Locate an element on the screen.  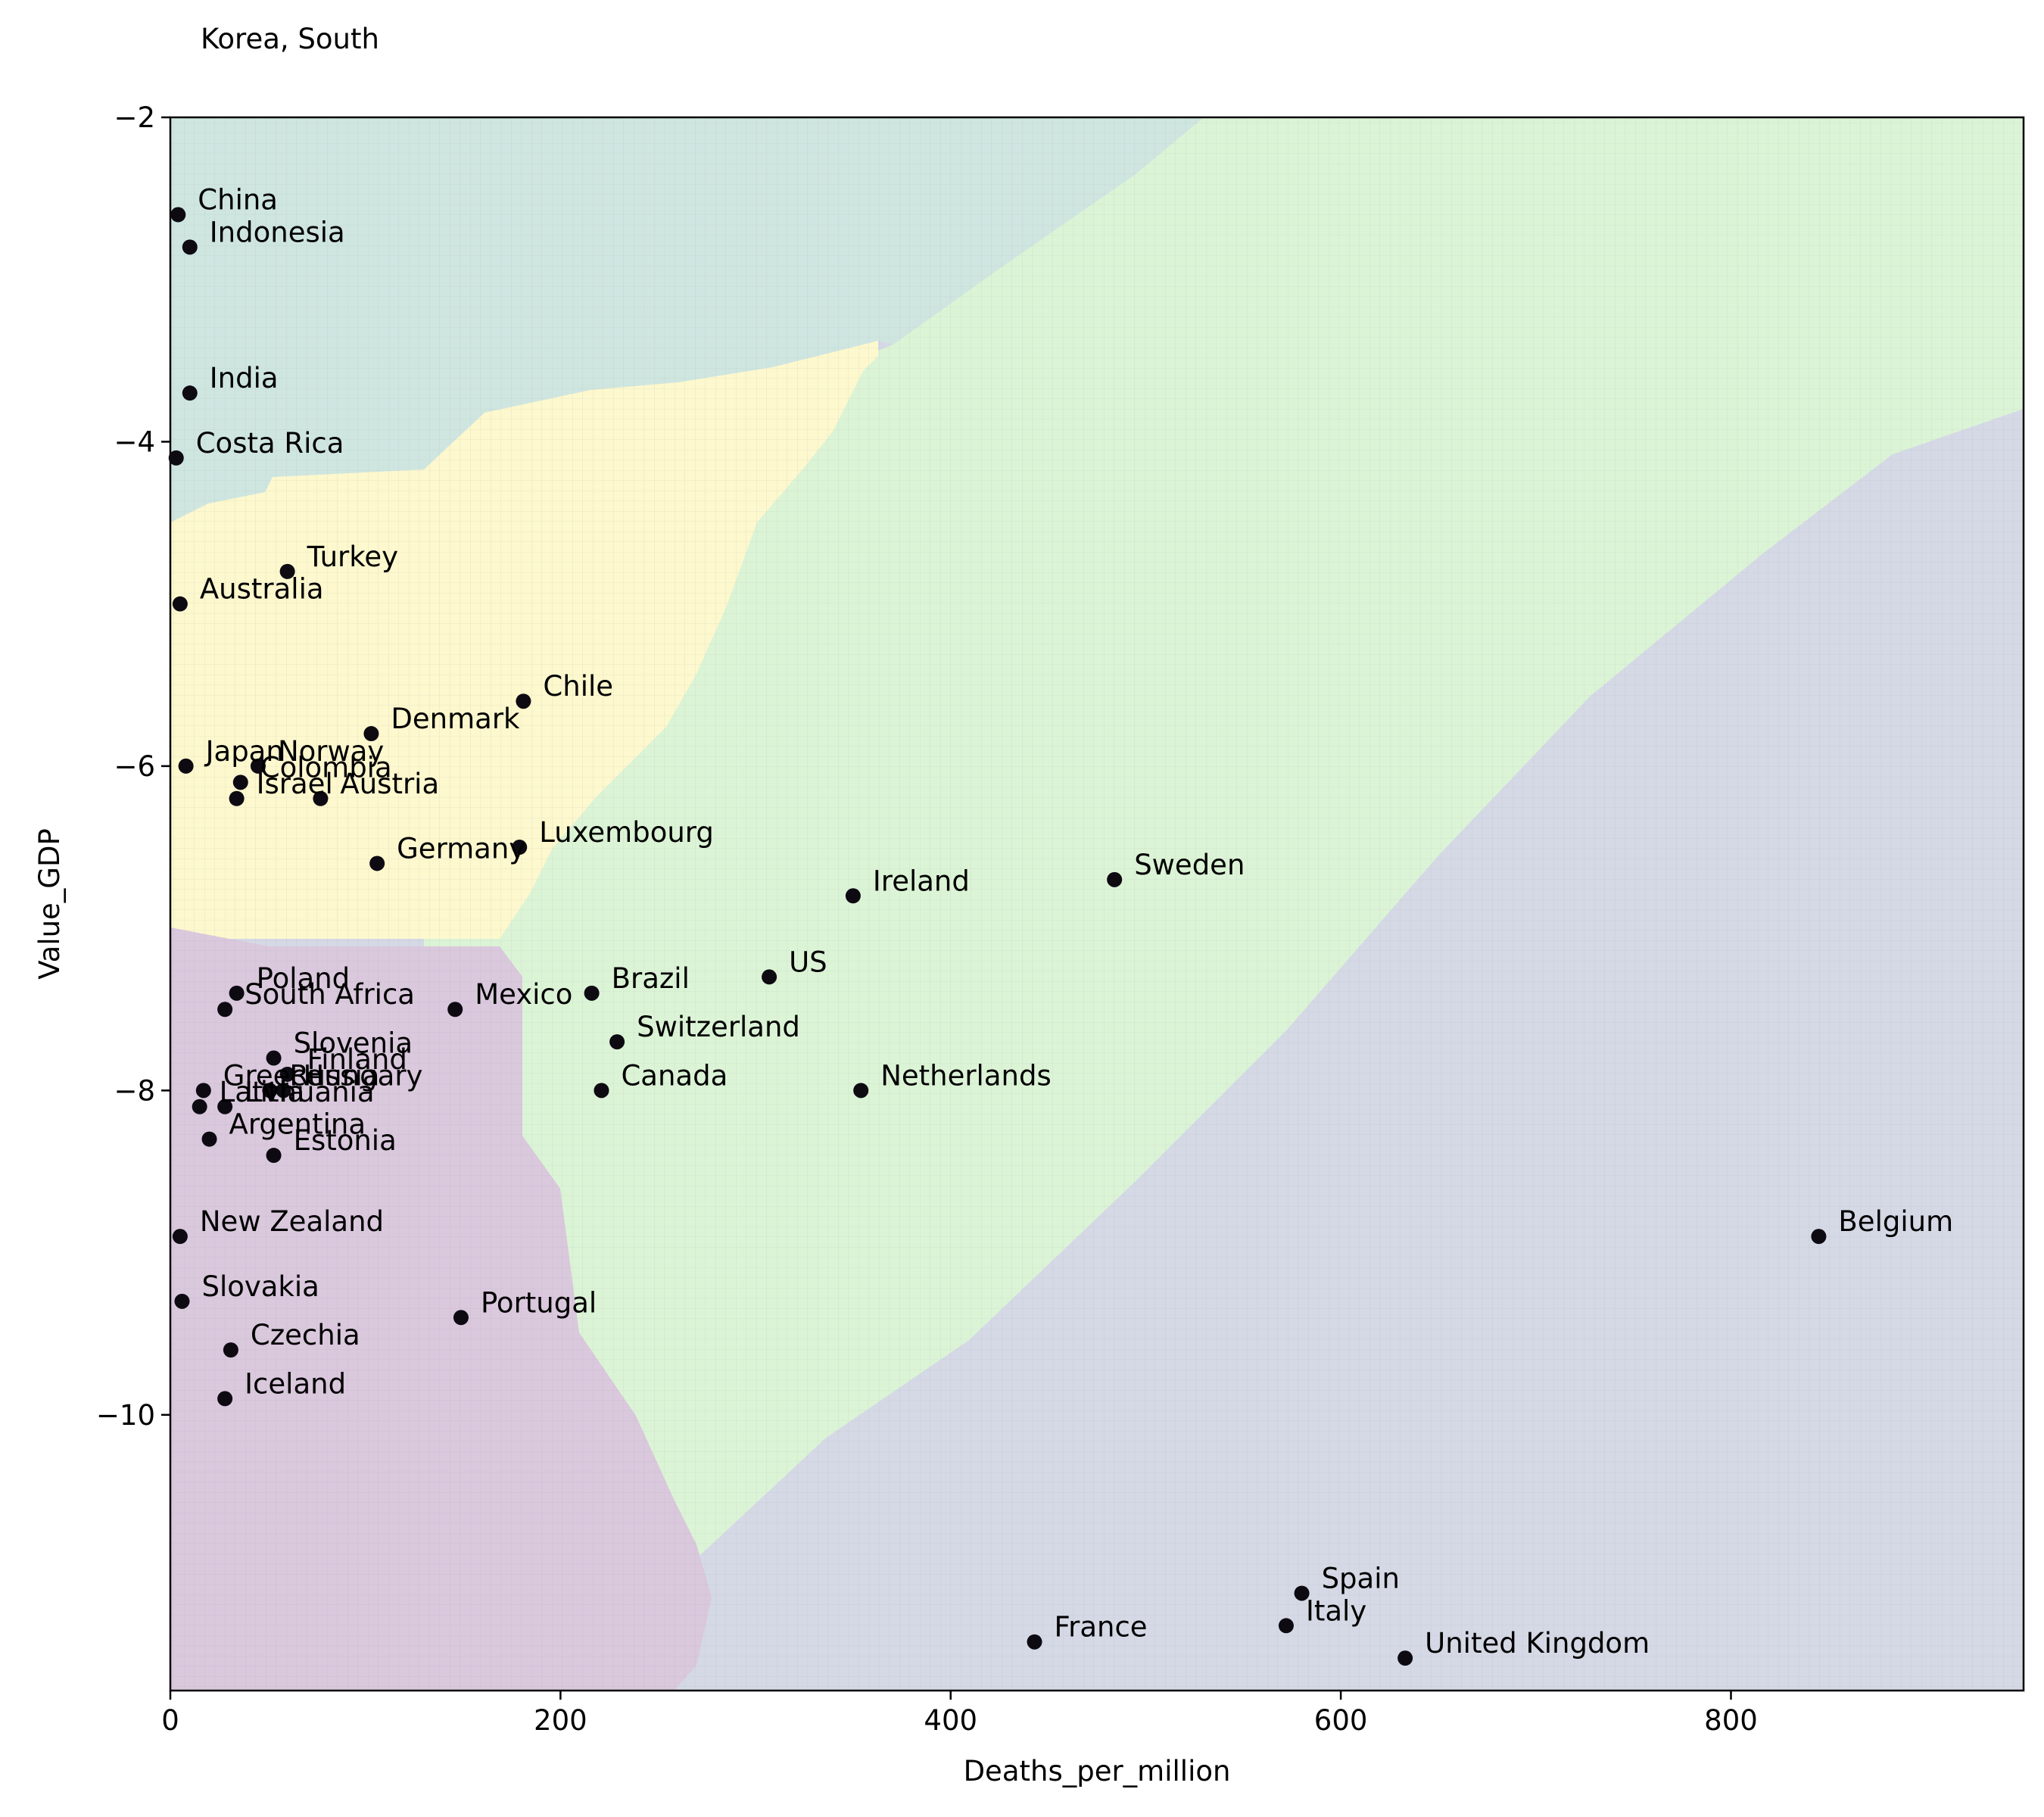
point-label: Germany is located at coordinates (461, 848).